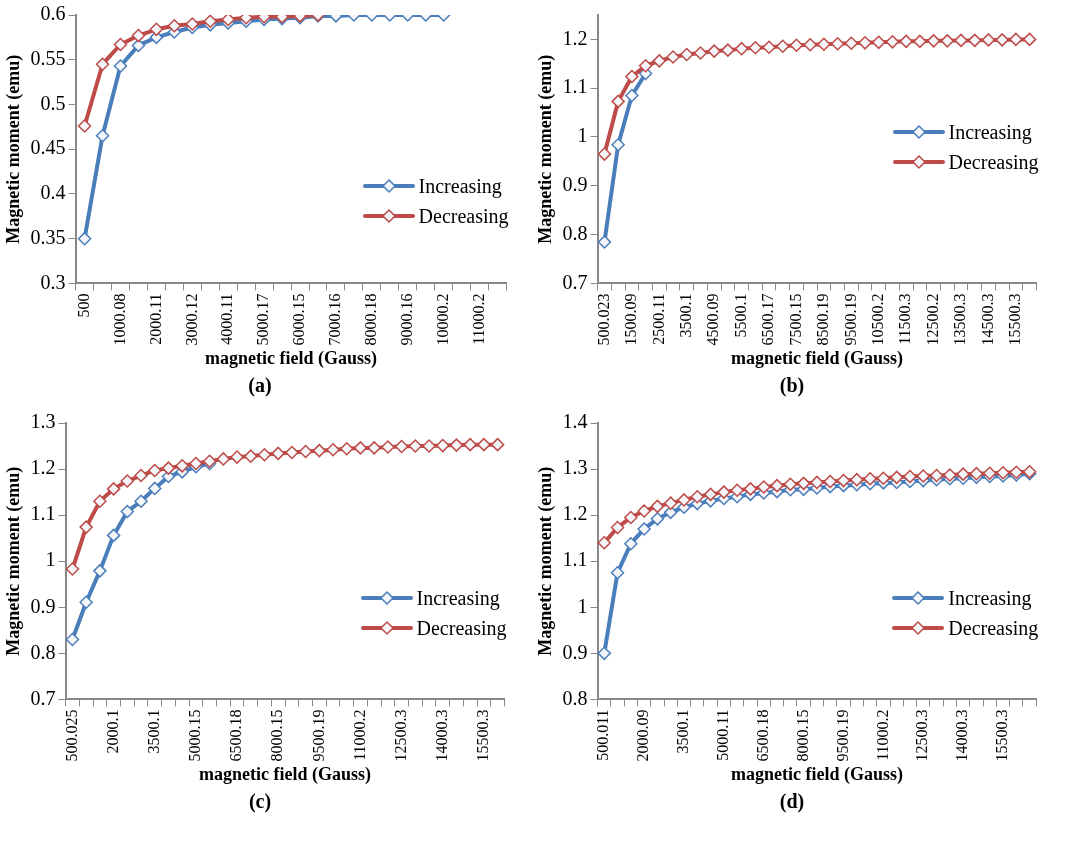  Describe the element at coordinates (43, 651) in the screenshot. I see `y-tick-label: 0.8` at that location.